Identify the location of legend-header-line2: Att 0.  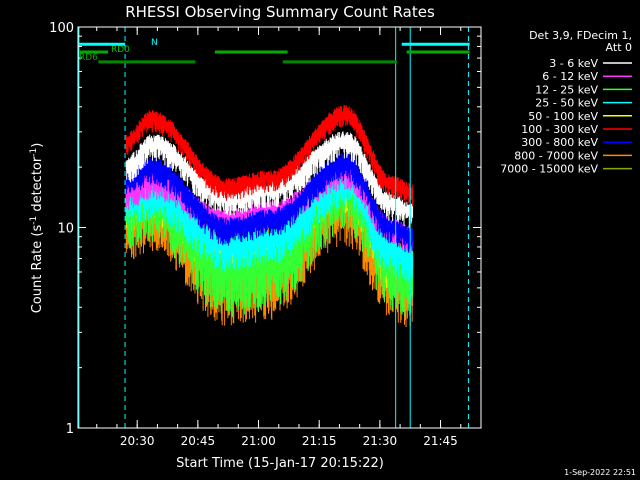
(619, 47).